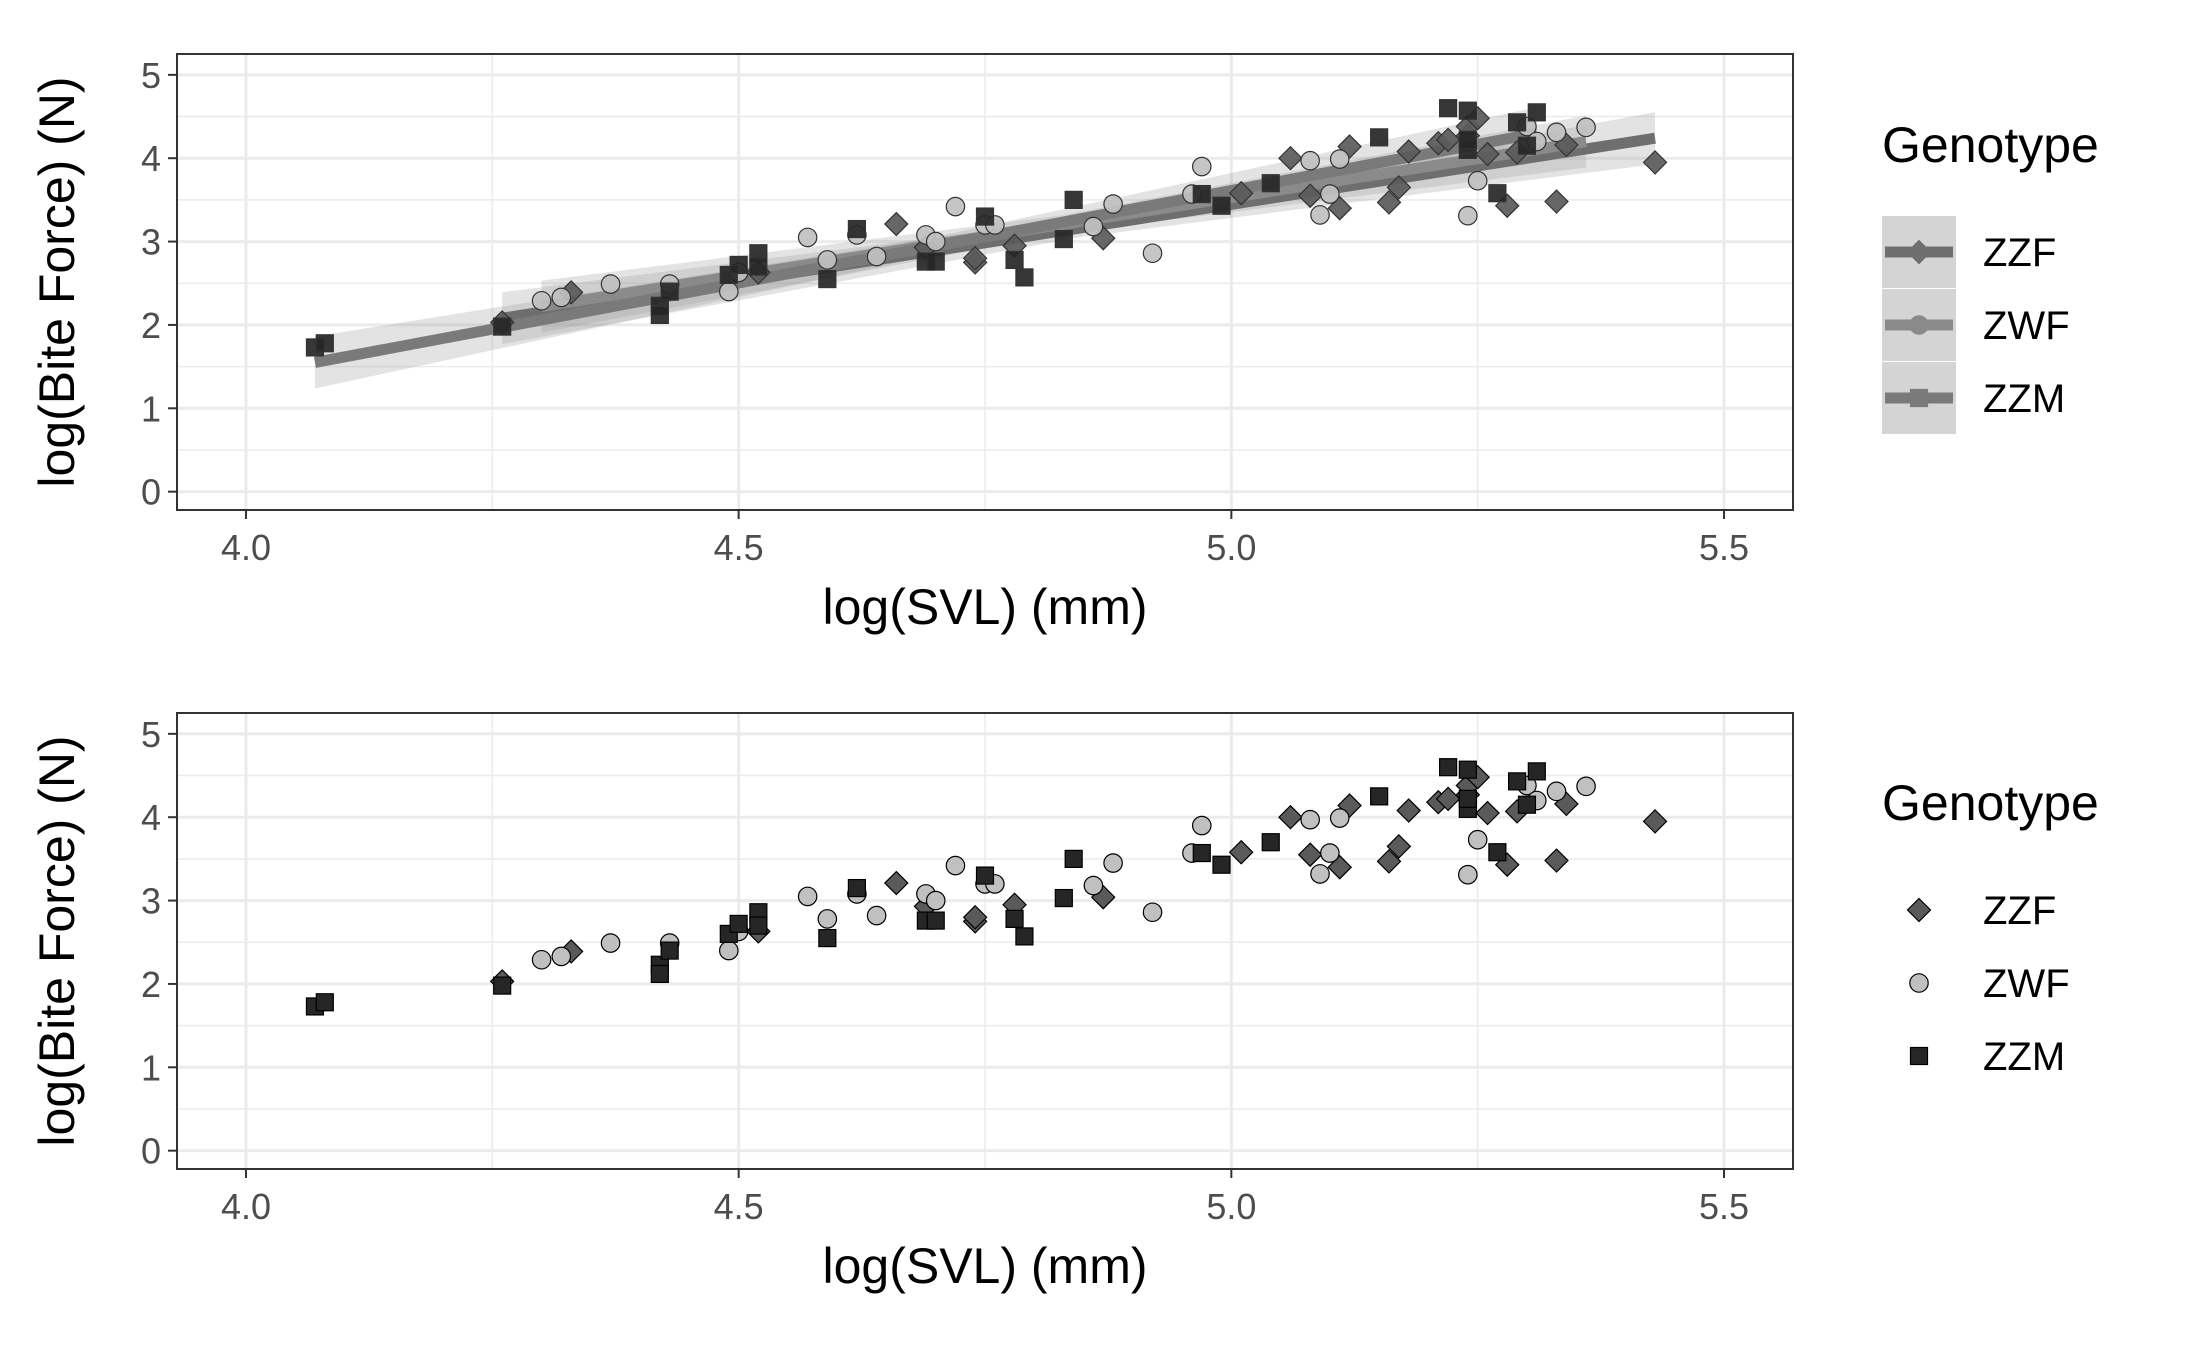  What do you see at coordinates (2019, 253) in the screenshot?
I see `legend-label-zzf: ZZF` at bounding box center [2019, 253].